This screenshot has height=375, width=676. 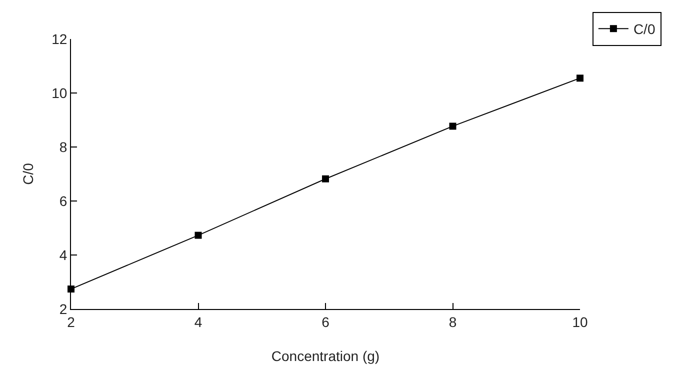 What do you see at coordinates (644, 29) in the screenshot?
I see `legend-label: C/0` at bounding box center [644, 29].